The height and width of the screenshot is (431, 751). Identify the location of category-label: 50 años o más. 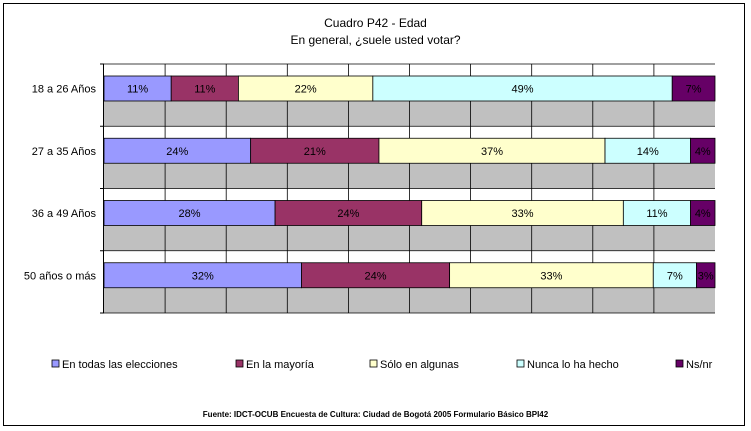
(60, 276).